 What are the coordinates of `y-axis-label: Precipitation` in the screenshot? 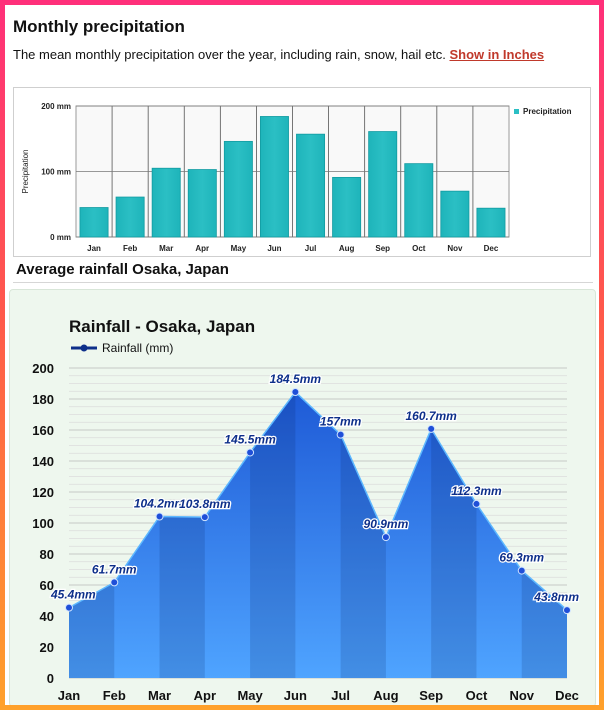 It's located at (25, 171).